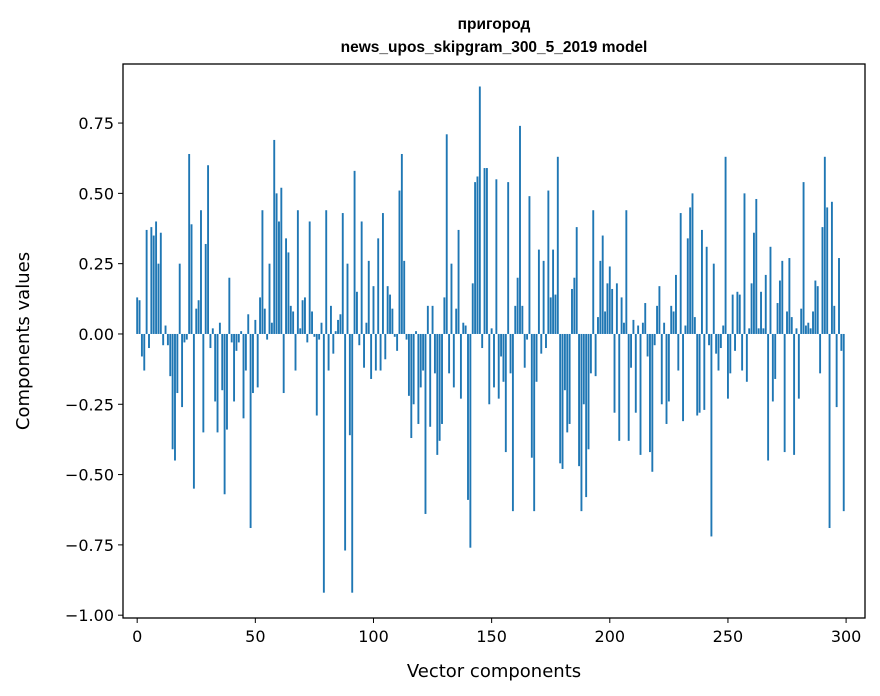  I want to click on y-tick-label: 0.25, so click(96, 264).